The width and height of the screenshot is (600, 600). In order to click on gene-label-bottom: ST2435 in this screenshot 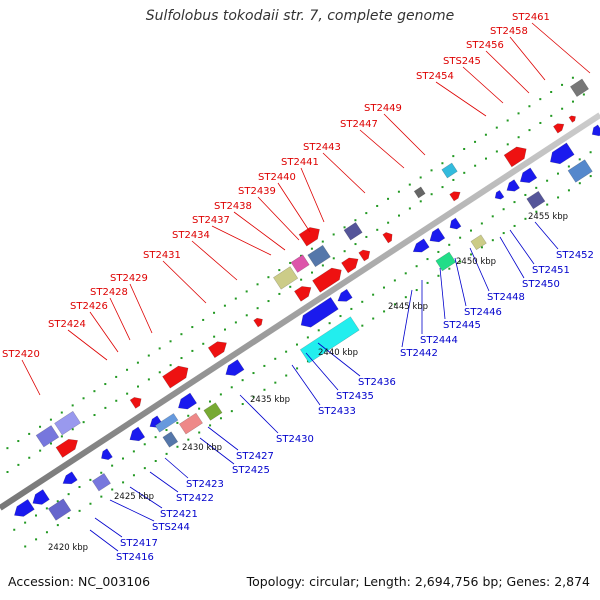, I will do `click(355, 396)`.